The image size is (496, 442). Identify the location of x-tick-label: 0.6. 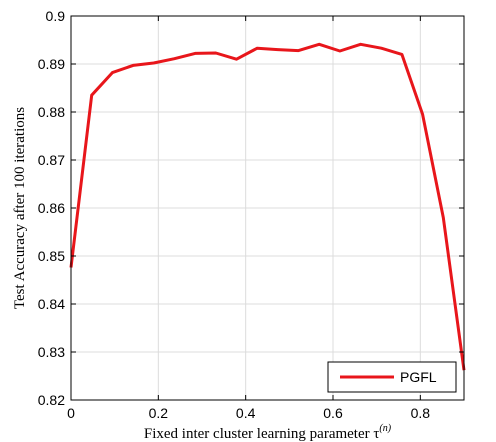
(333, 413).